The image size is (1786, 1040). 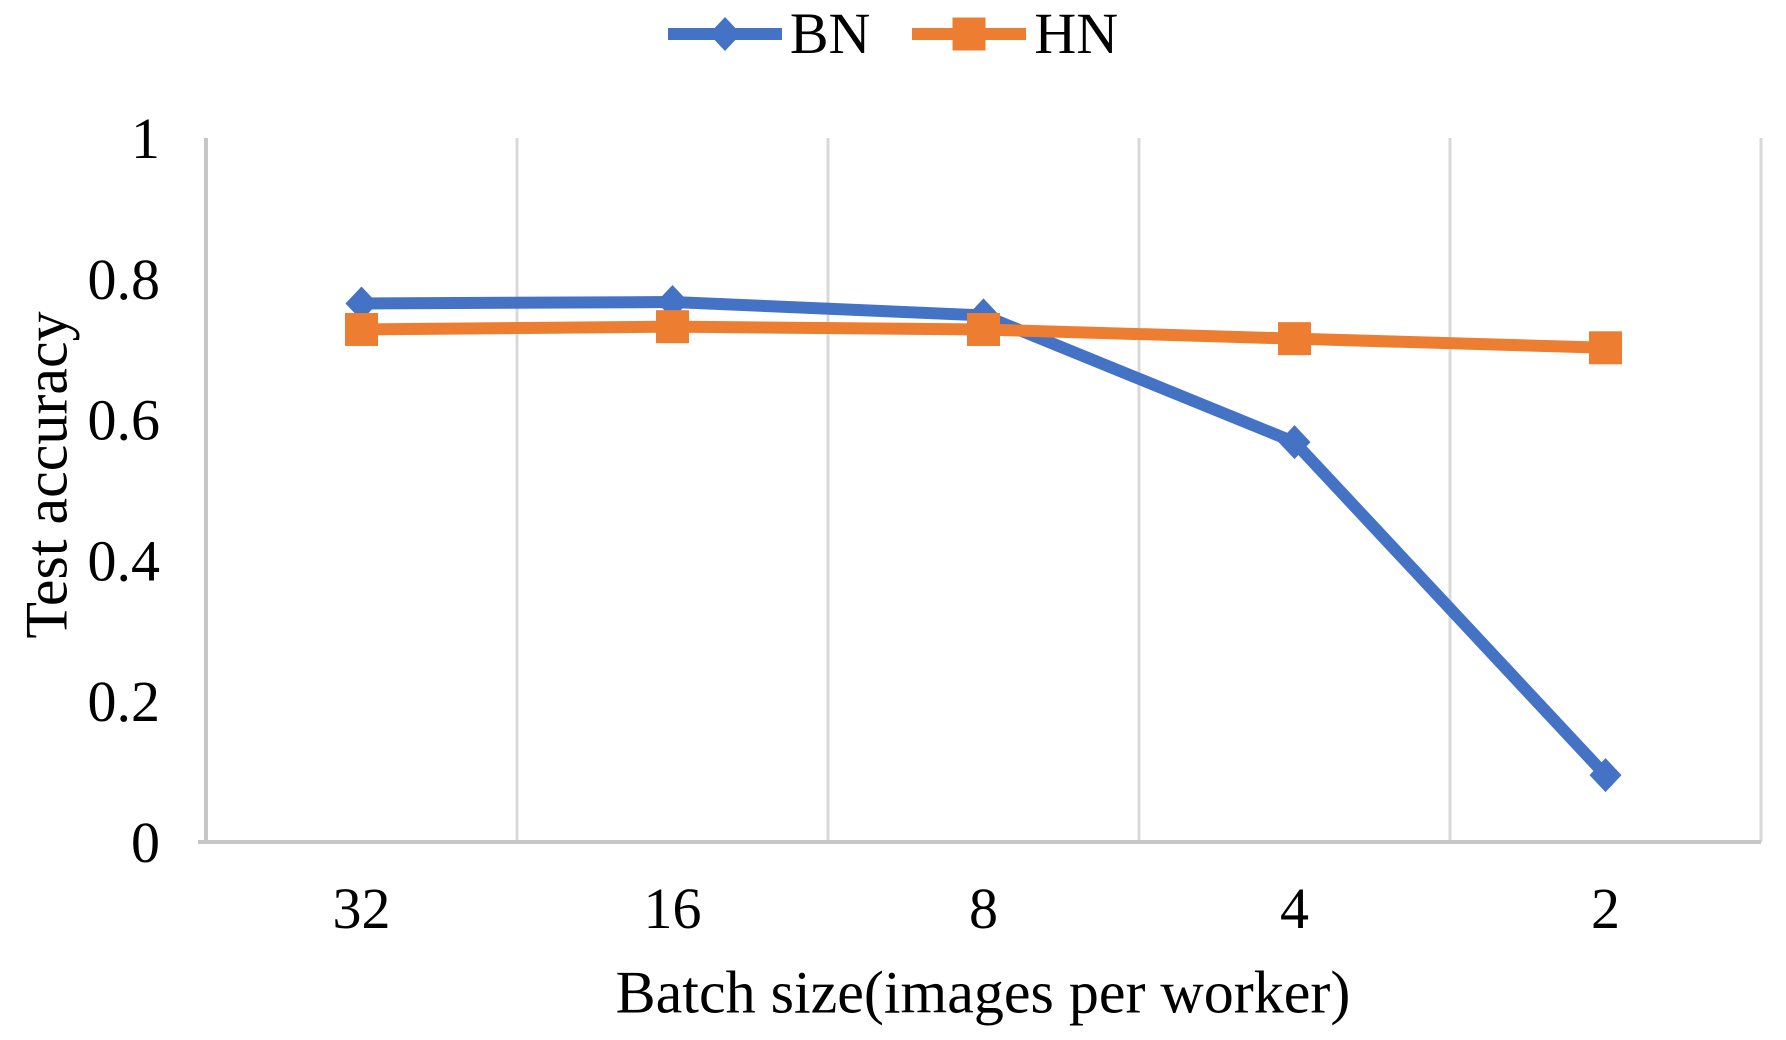 What do you see at coordinates (124, 560) in the screenshot?
I see `y-tick-label: 0.4` at bounding box center [124, 560].